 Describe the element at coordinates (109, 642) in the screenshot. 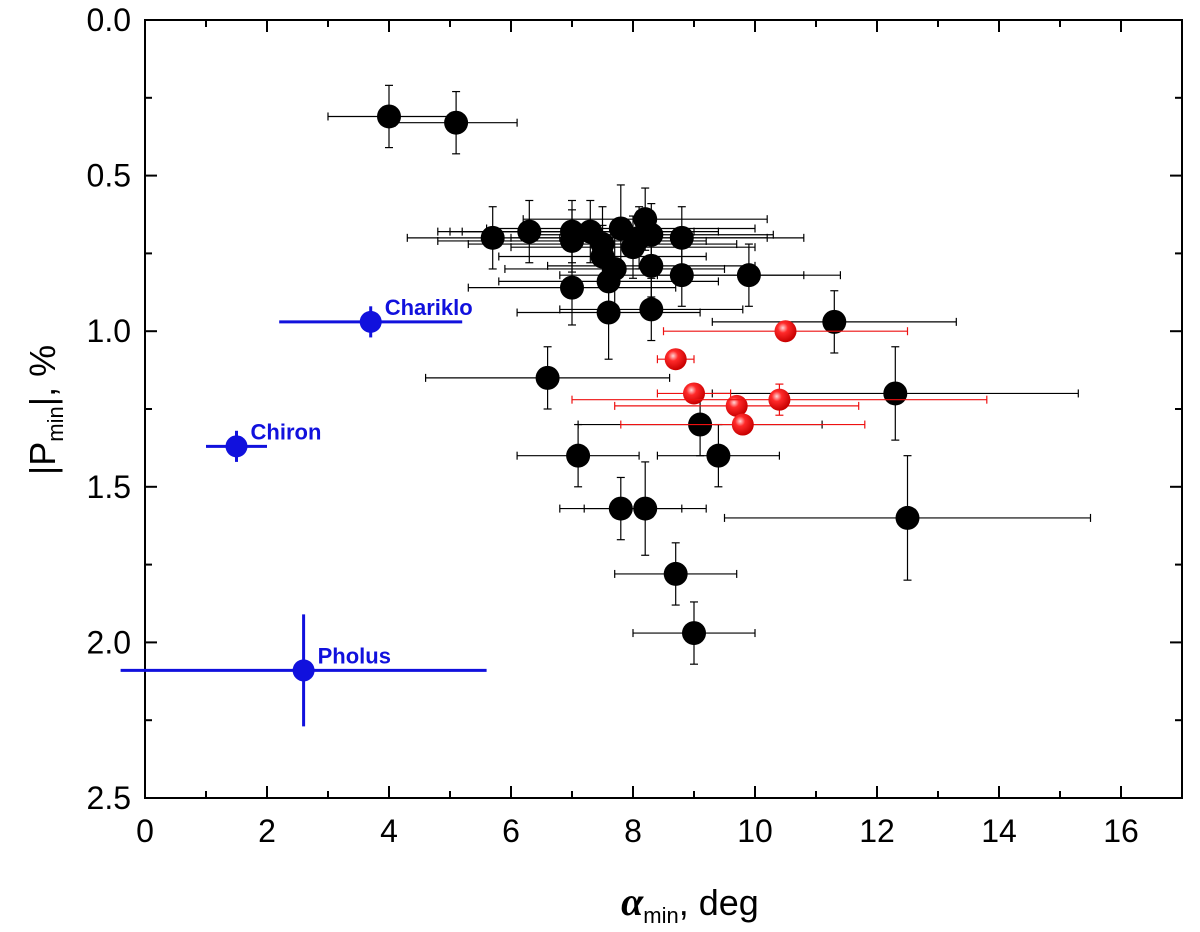

I see `y-tick-label: 2.0` at that location.